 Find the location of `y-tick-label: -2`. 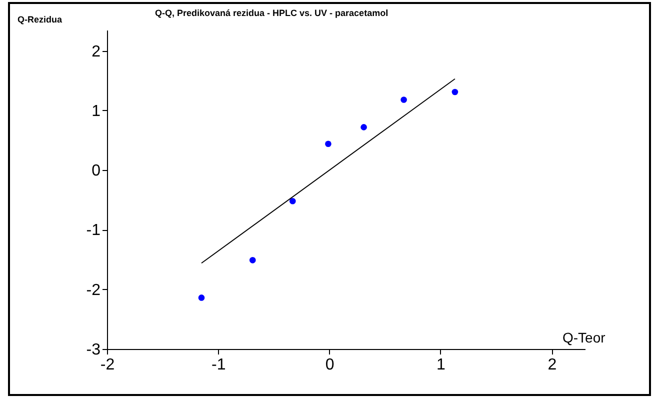

y-tick-label: -2 is located at coordinates (93, 290).